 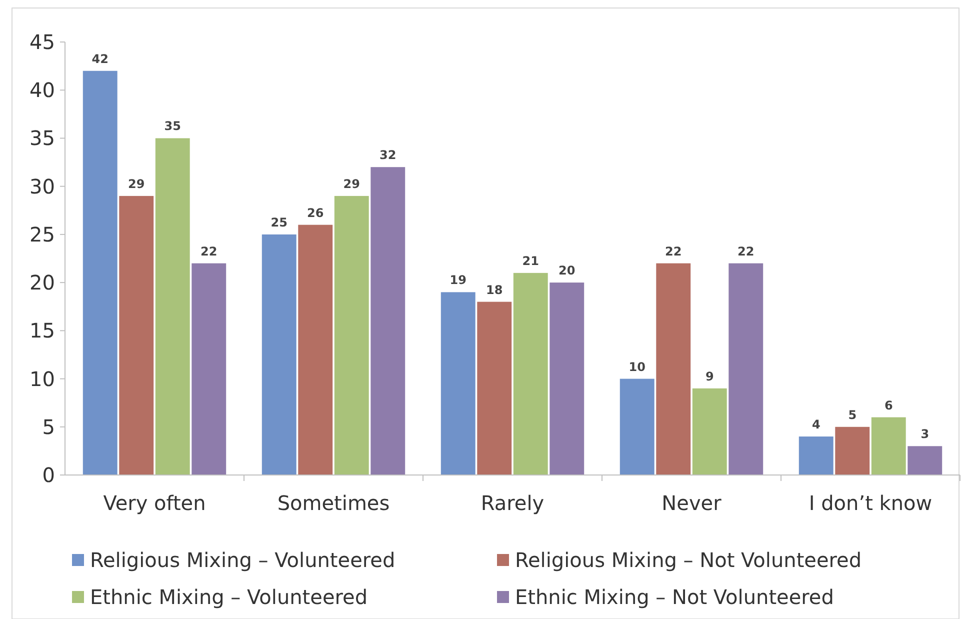 What do you see at coordinates (100, 59) in the screenshot?
I see `data-label: 42` at bounding box center [100, 59].